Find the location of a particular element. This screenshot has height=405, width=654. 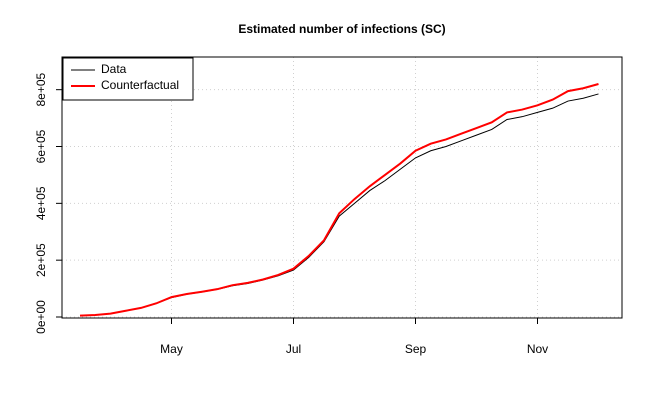

legend-label: Data is located at coordinates (114, 69).